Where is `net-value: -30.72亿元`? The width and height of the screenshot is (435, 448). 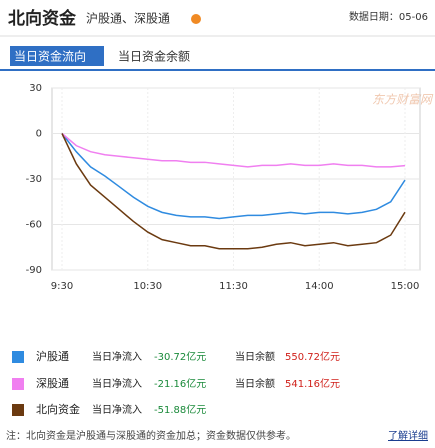
net-value: -30.72亿元 is located at coordinates (180, 356).